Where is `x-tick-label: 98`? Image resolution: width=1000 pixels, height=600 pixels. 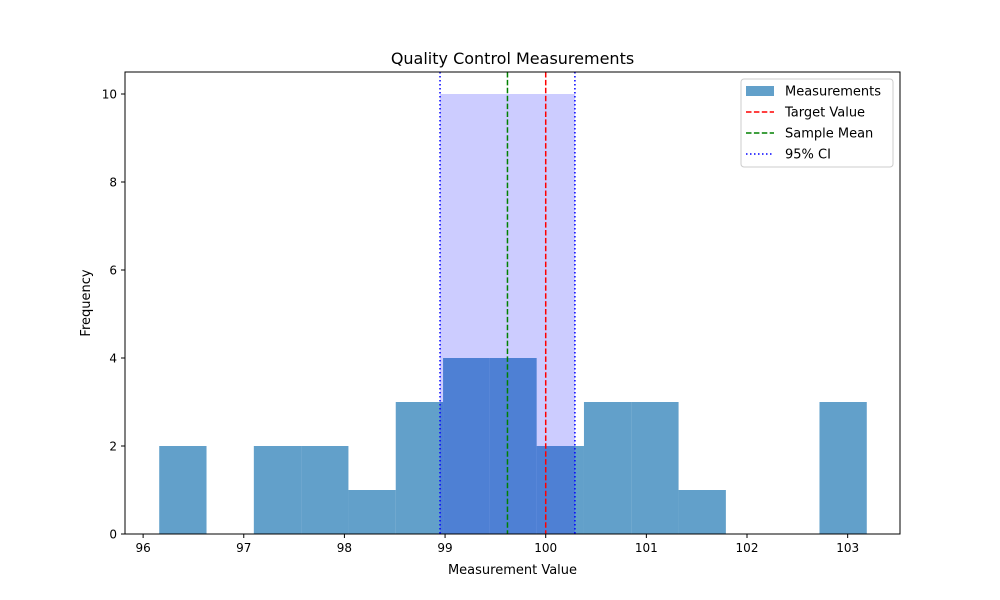 x-tick-label: 98 is located at coordinates (344, 548).